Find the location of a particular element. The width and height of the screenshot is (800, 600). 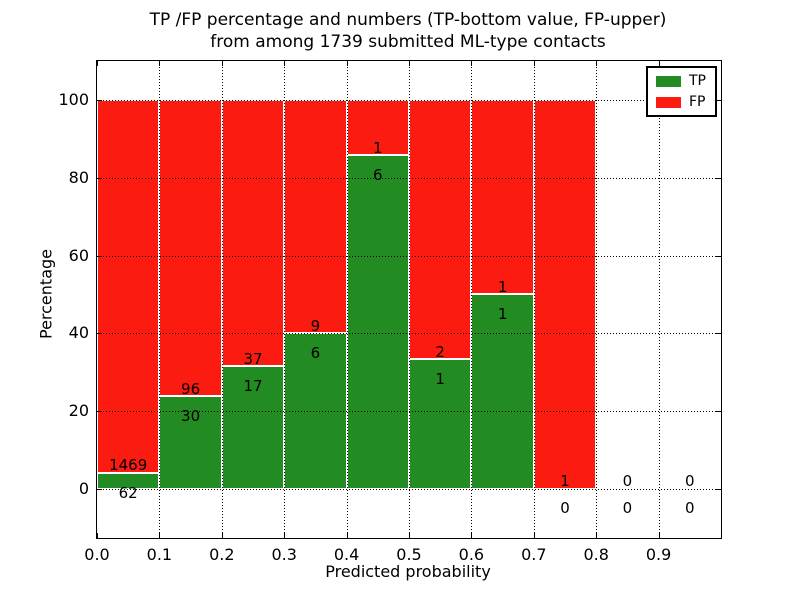

x-tick-label: 0.2 is located at coordinates (222, 554).